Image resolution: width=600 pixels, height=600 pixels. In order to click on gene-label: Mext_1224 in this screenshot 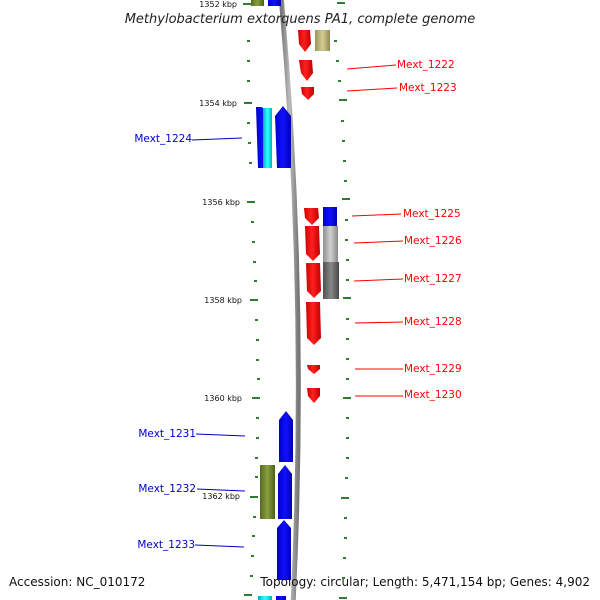, I will do `click(163, 139)`.